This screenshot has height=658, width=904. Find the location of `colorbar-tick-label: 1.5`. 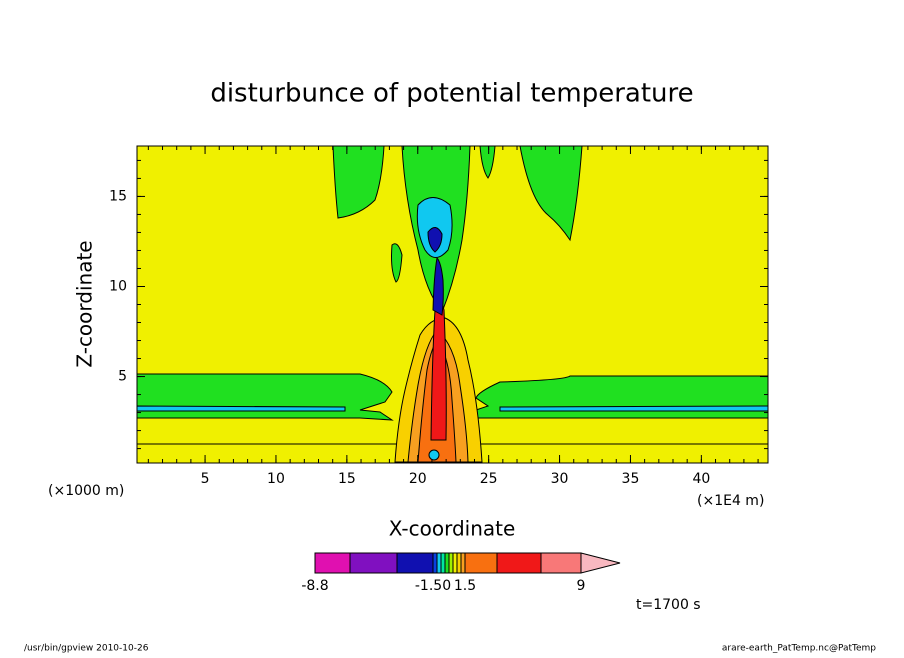

colorbar-tick-label: 1.5 is located at coordinates (465, 586).